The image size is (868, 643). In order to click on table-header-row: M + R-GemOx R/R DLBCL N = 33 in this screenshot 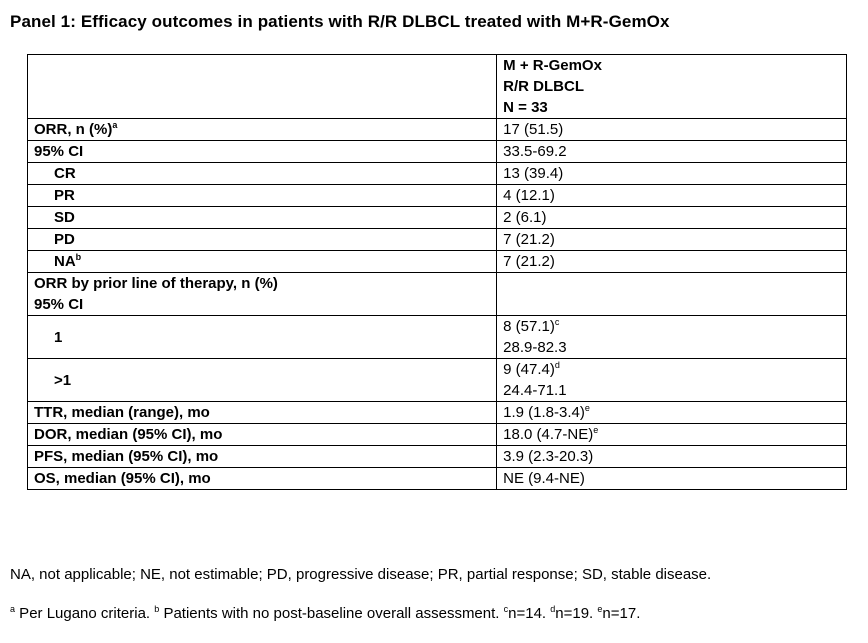, I will do `click(436, 86)`.